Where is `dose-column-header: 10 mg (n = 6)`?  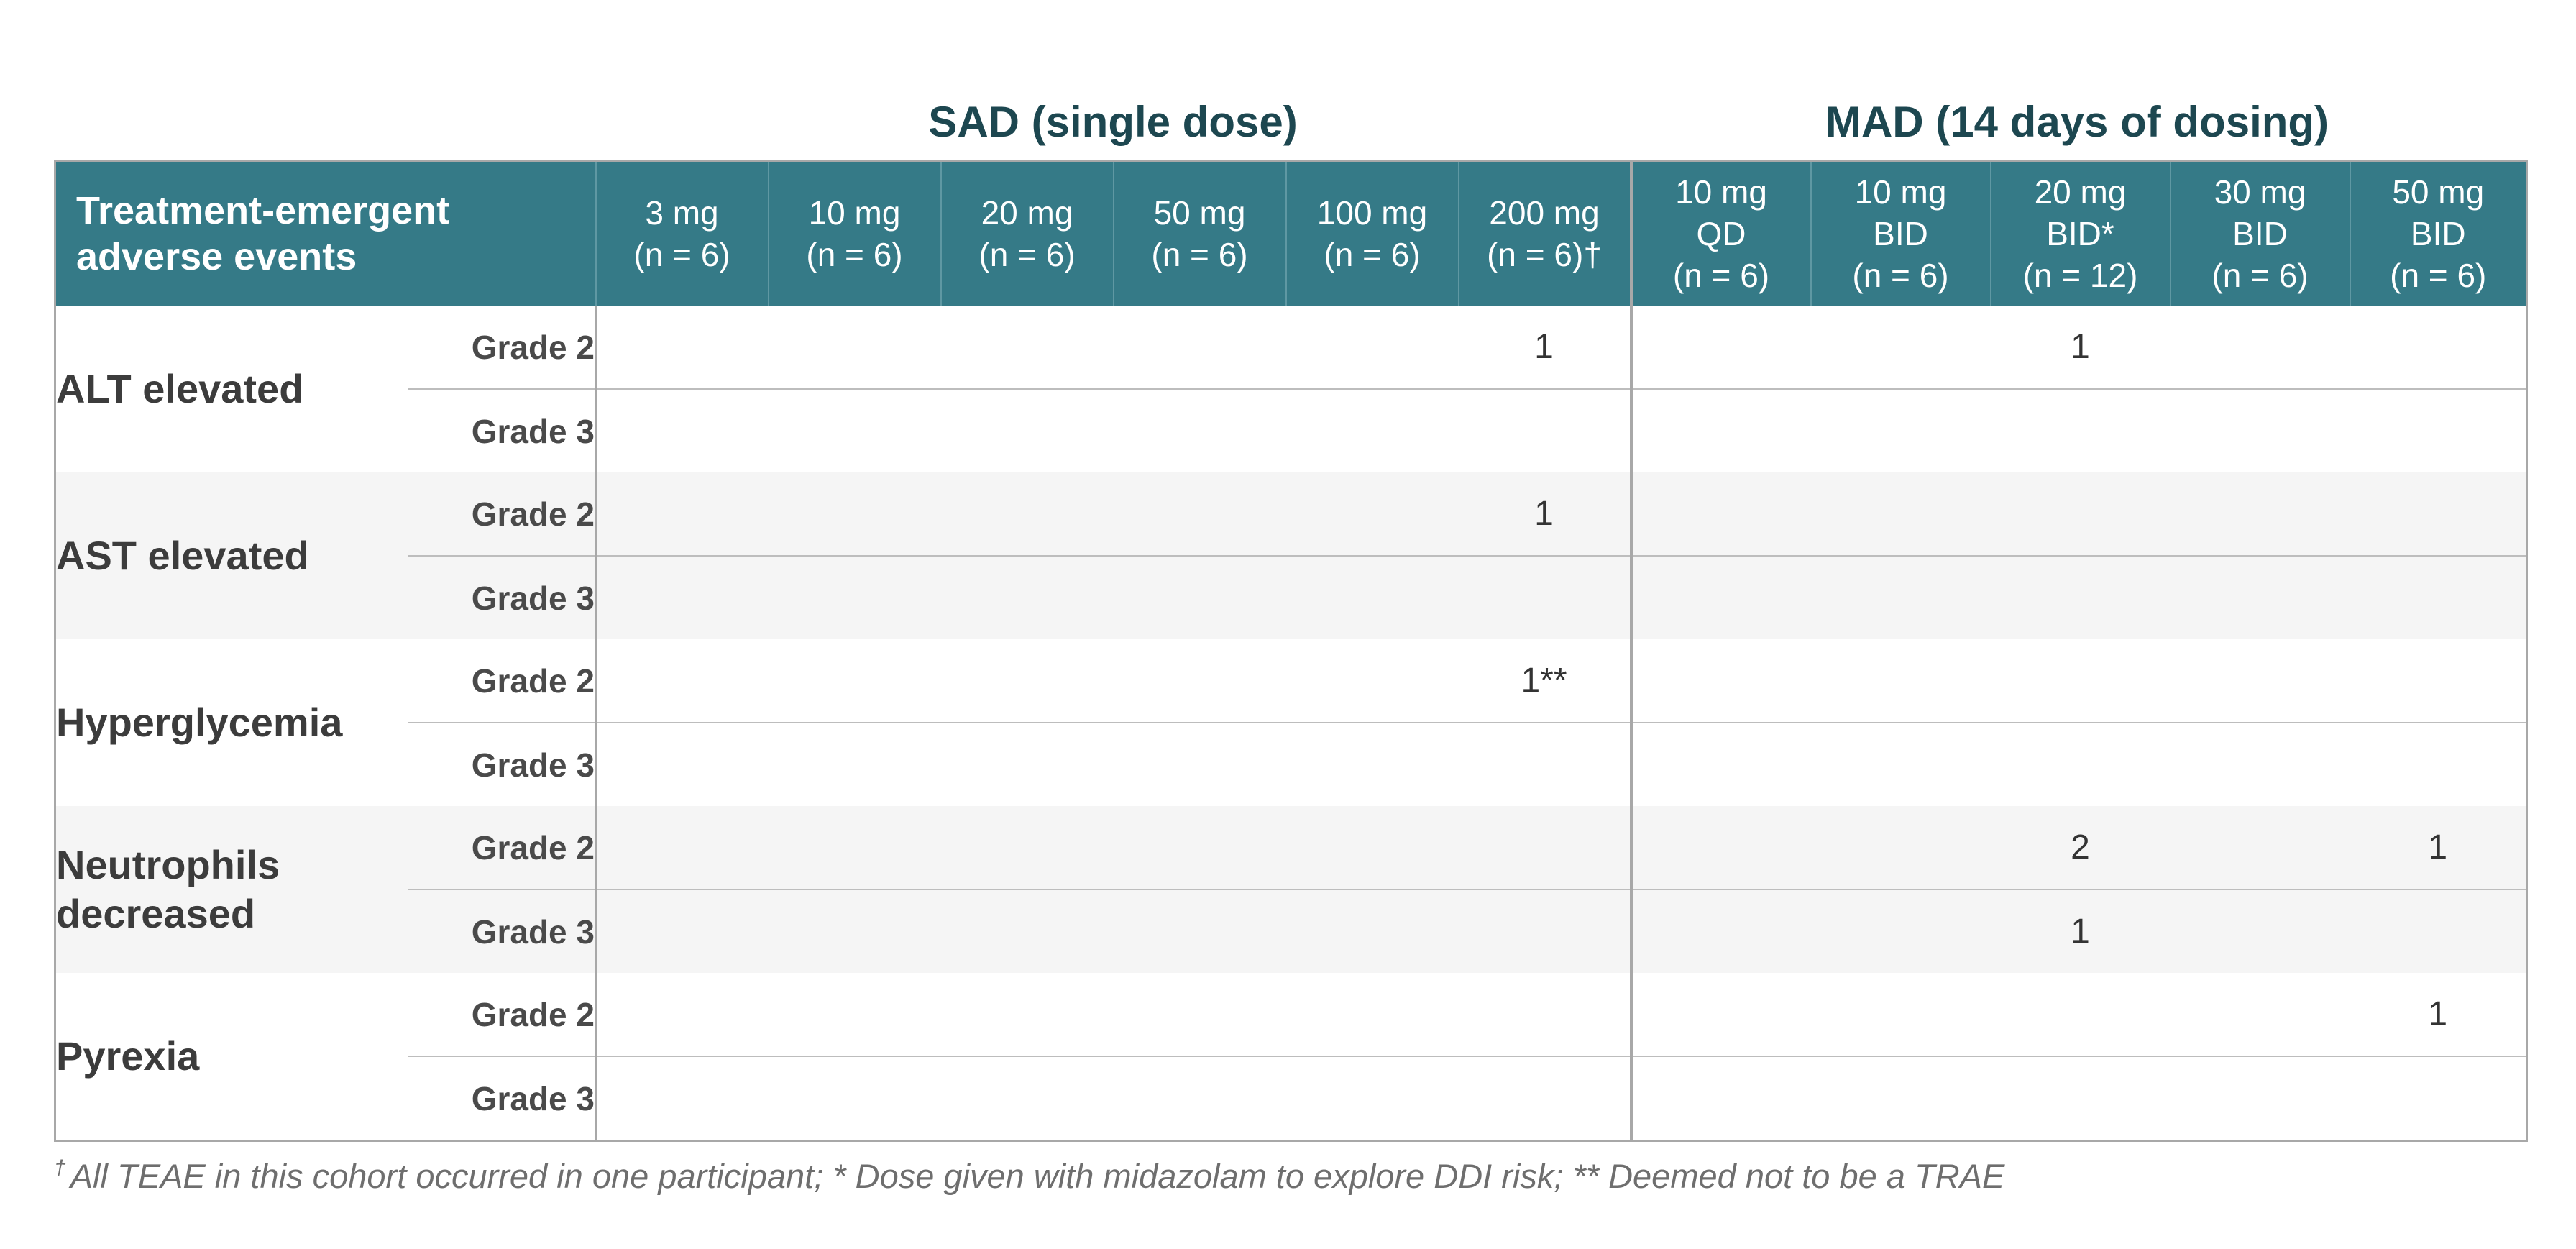 dose-column-header: 10 mg (n = 6) is located at coordinates (854, 233).